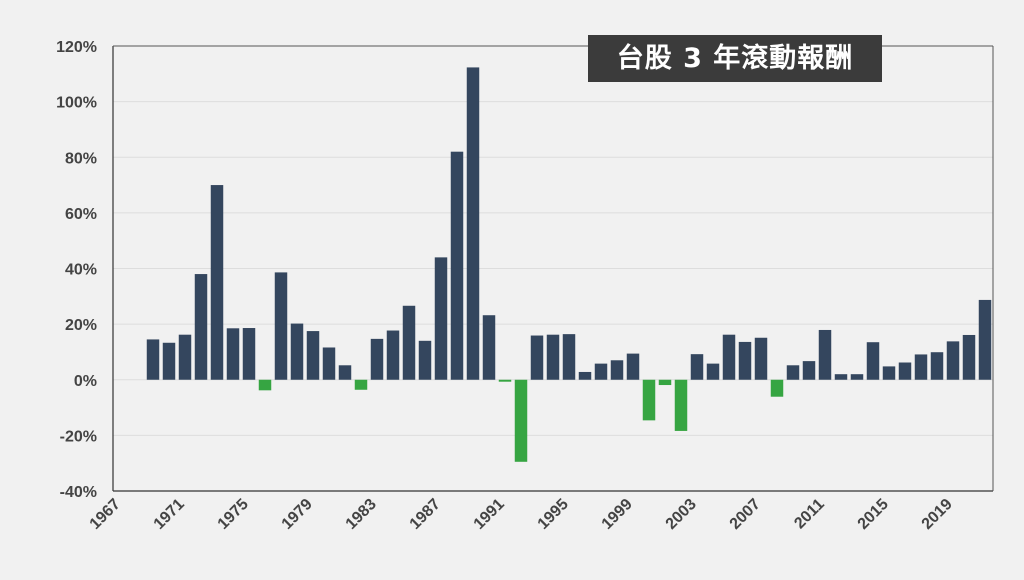  I want to click on bar-1977, so click(281, 326).